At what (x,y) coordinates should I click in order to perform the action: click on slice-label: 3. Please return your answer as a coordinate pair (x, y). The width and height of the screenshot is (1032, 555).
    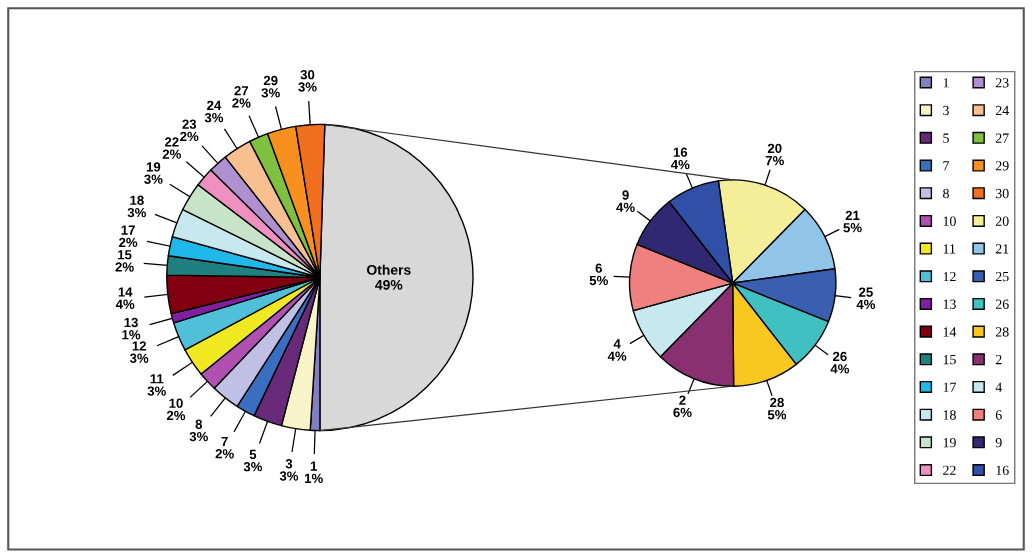
    Looking at the image, I should click on (289, 464).